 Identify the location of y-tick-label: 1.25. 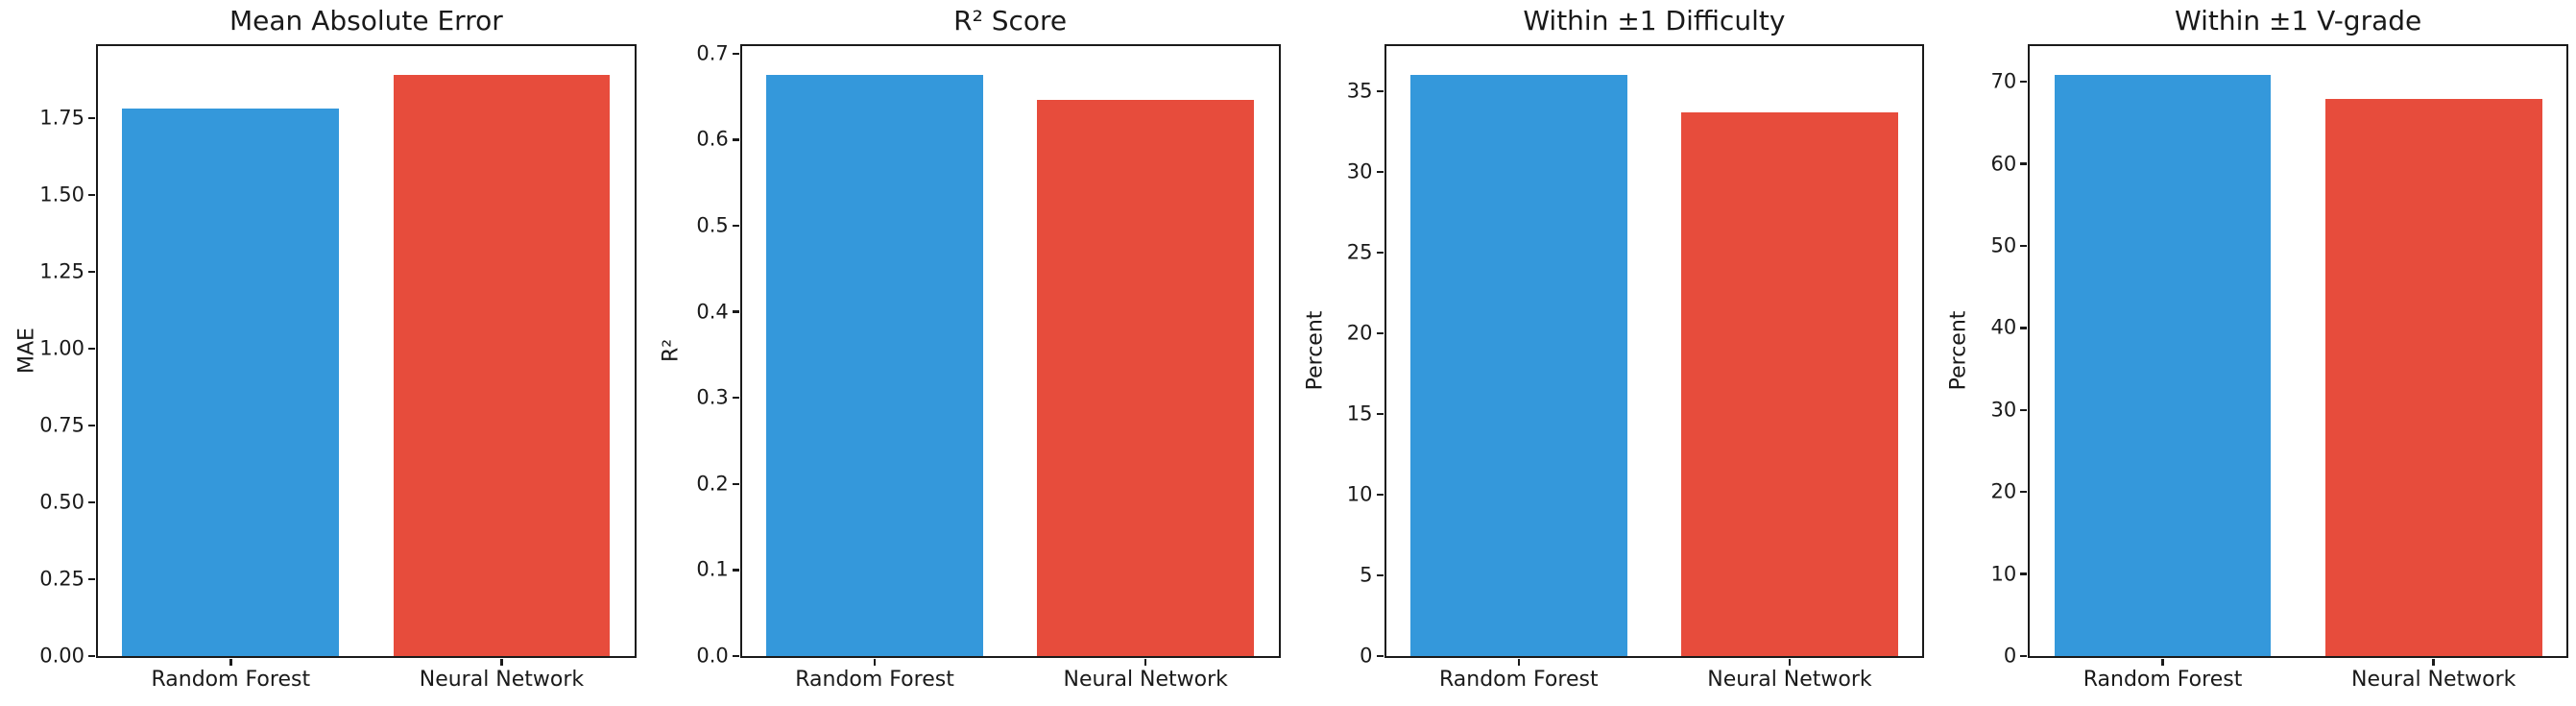
(61, 271).